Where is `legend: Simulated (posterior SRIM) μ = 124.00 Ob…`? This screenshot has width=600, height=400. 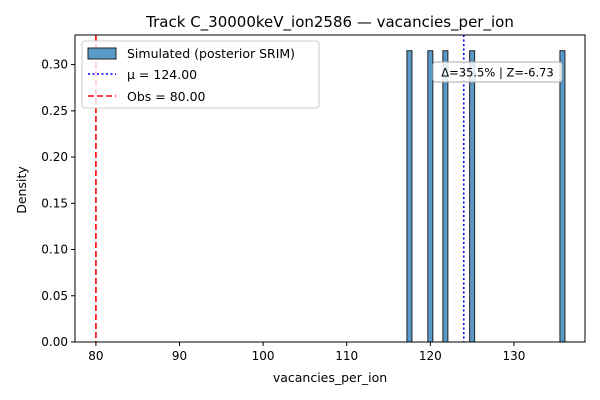 legend: Simulated (posterior SRIM) μ = 124.00 Ob… is located at coordinates (200, 74).